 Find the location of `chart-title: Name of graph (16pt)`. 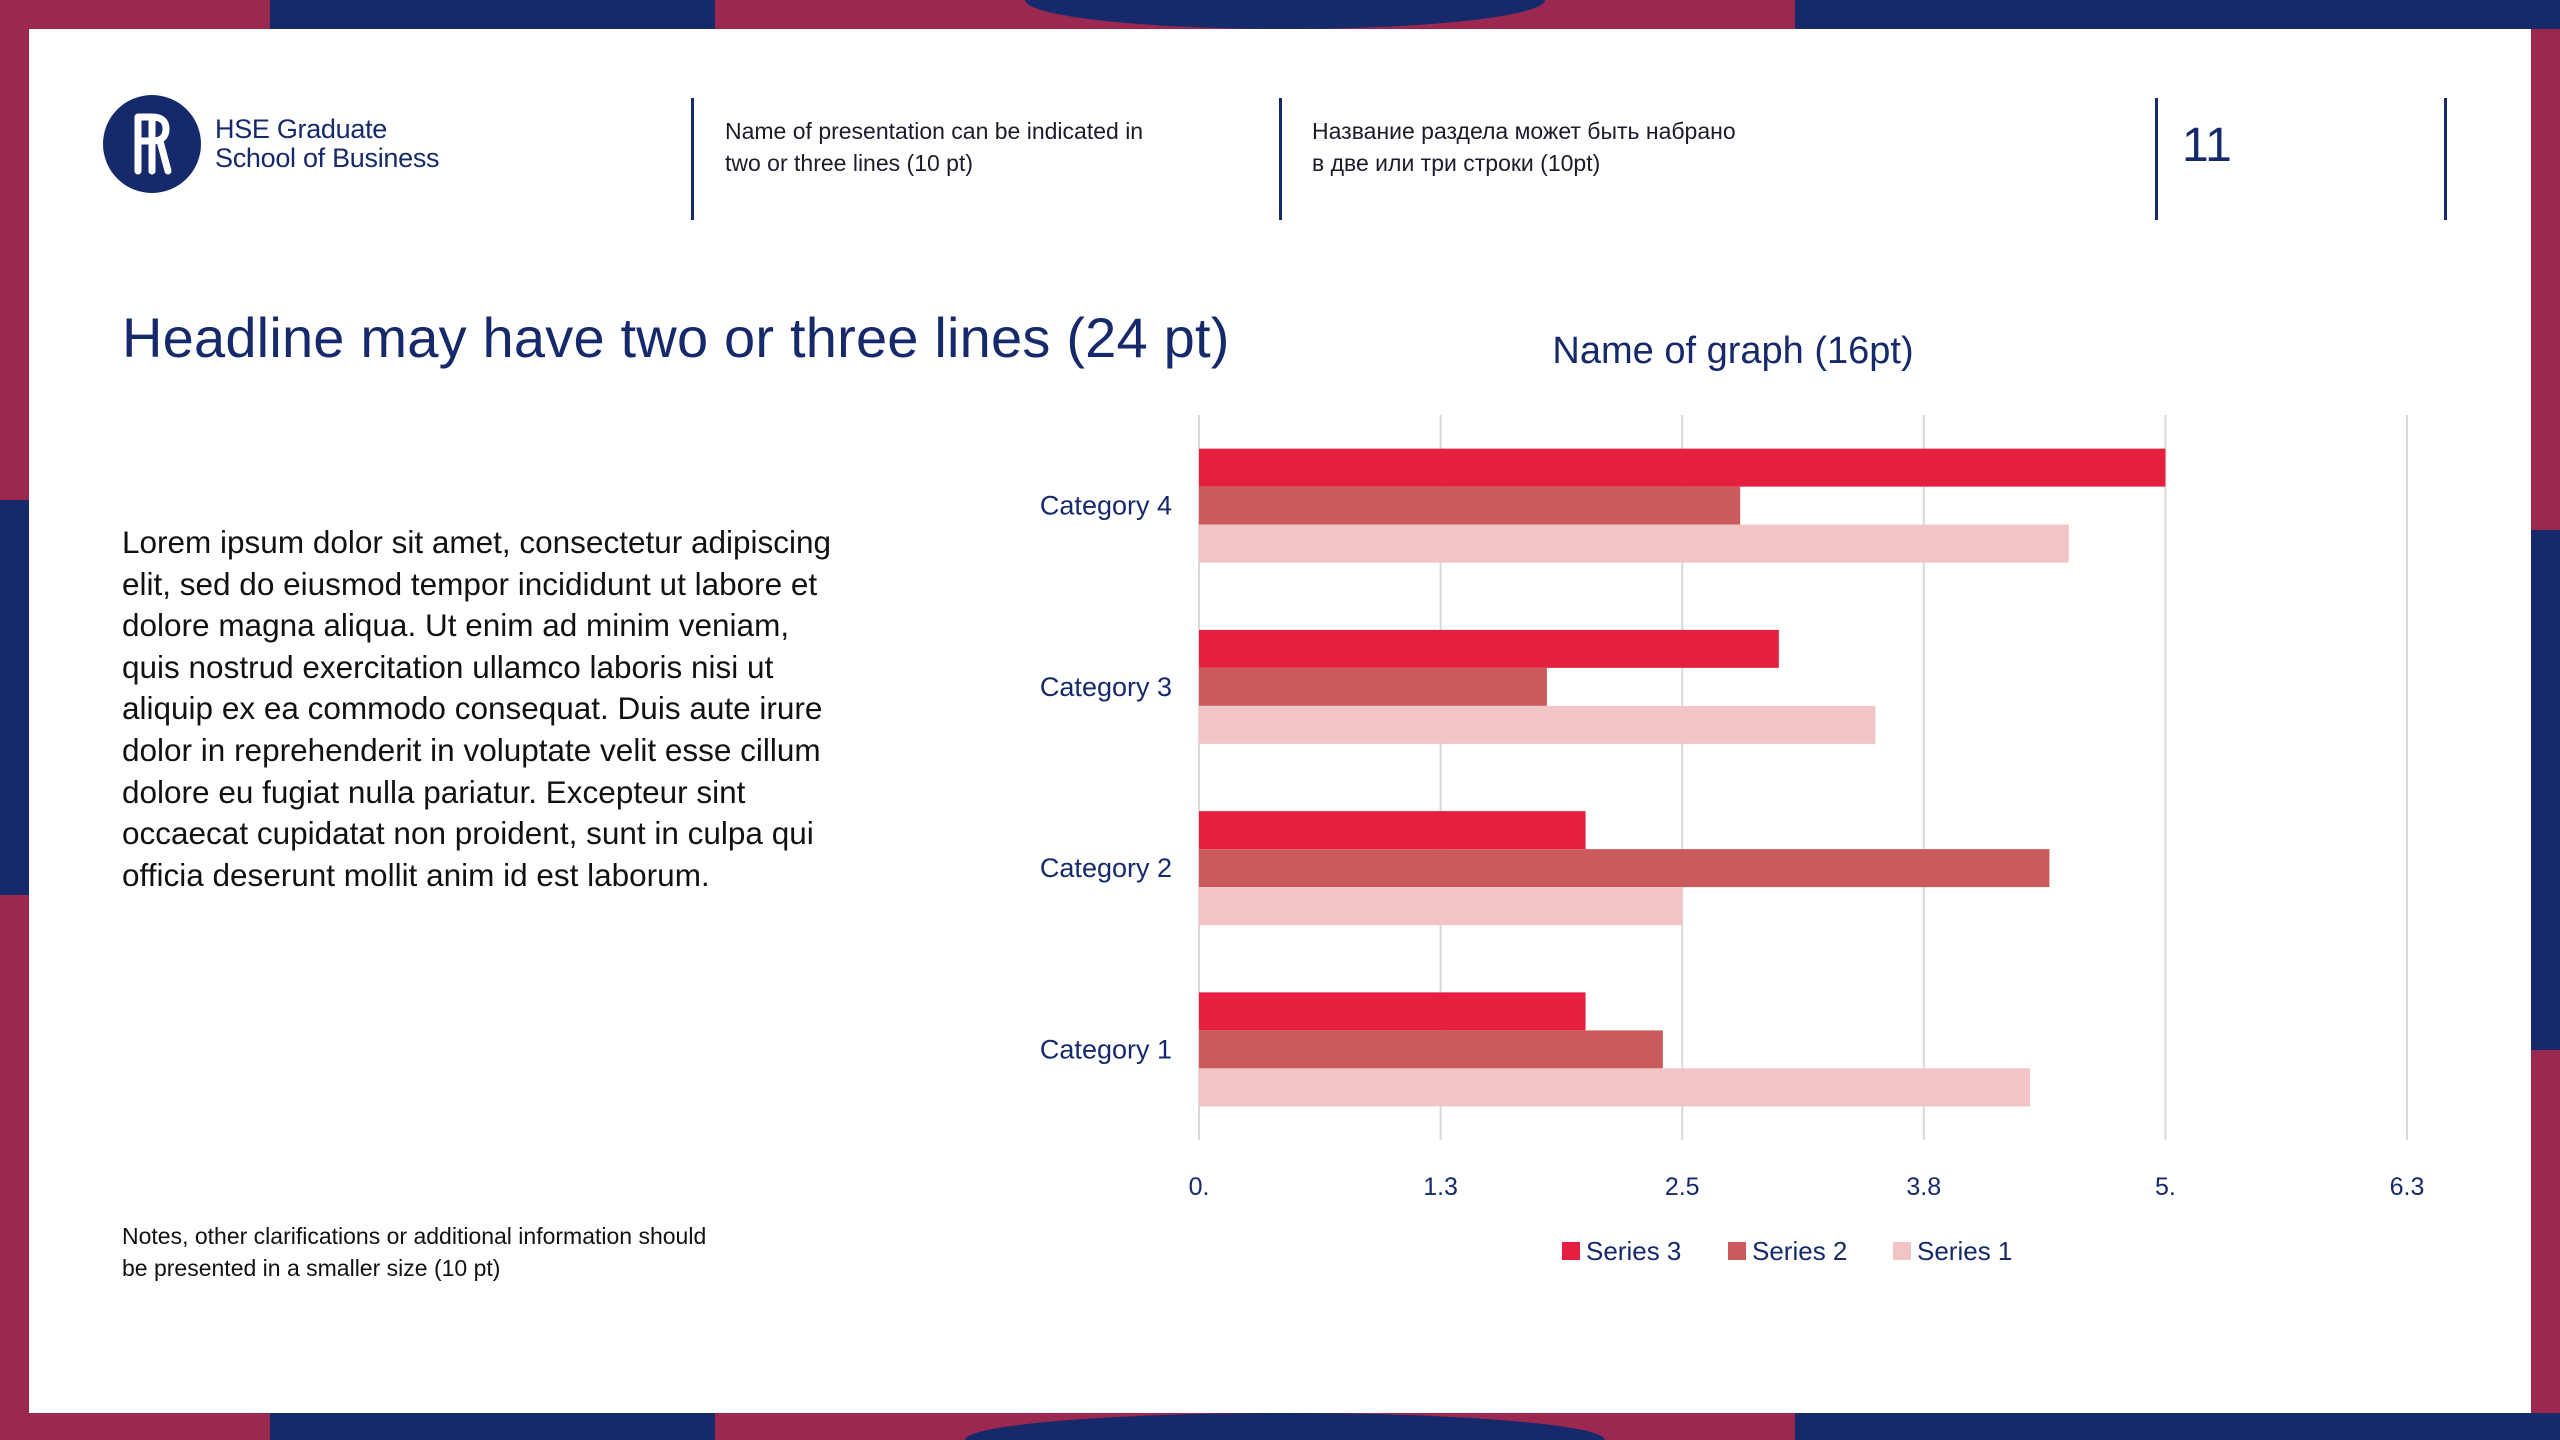

chart-title: Name of graph (16pt) is located at coordinates (1732, 351).